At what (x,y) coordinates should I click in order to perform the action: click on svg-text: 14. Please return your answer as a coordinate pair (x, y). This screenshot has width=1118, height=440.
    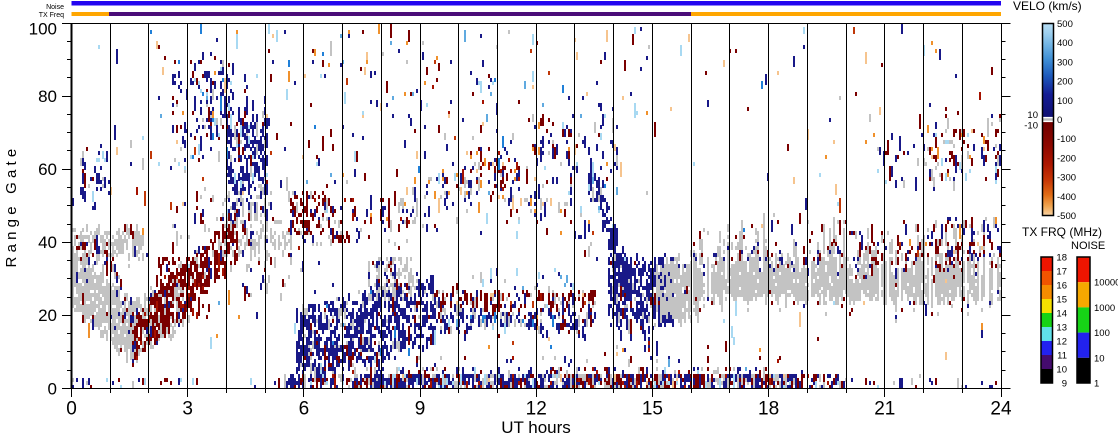
    Looking at the image, I should click on (1061, 314).